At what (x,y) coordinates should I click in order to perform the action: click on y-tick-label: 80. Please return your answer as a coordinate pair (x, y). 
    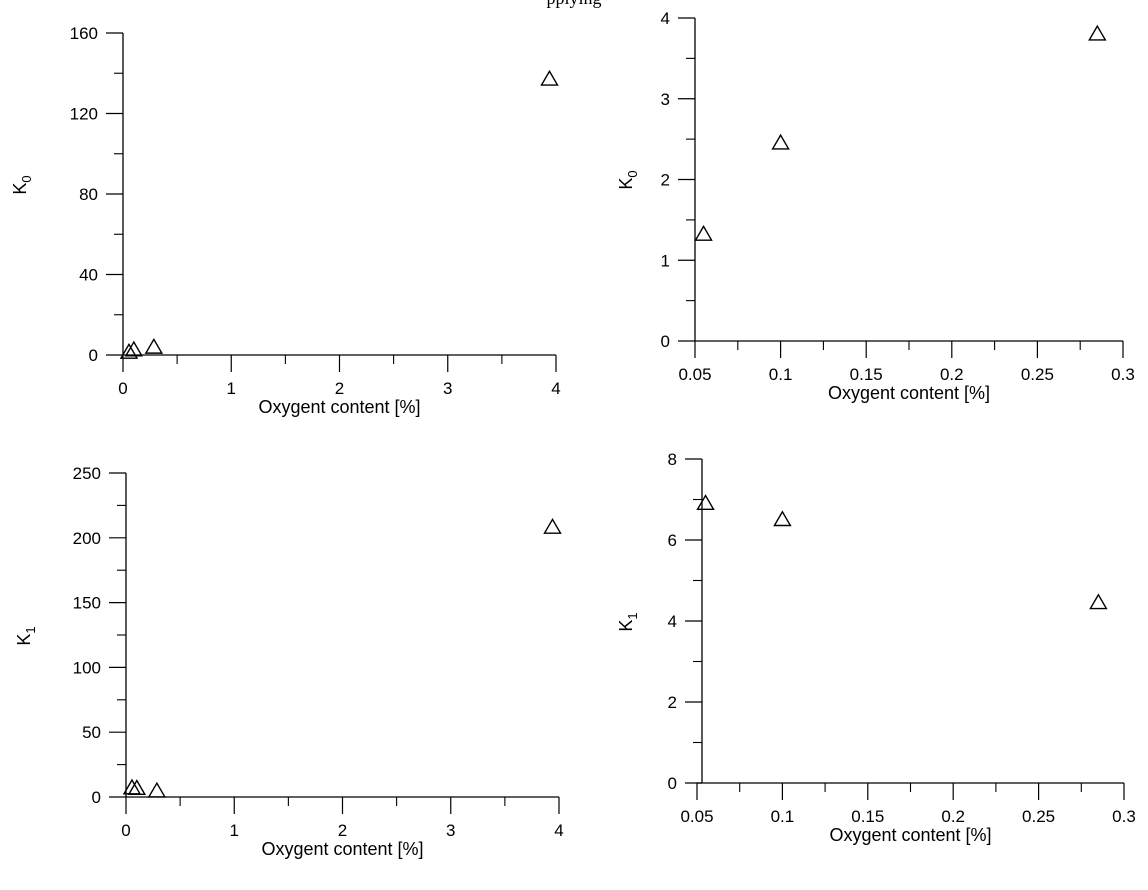
    Looking at the image, I should click on (88, 194).